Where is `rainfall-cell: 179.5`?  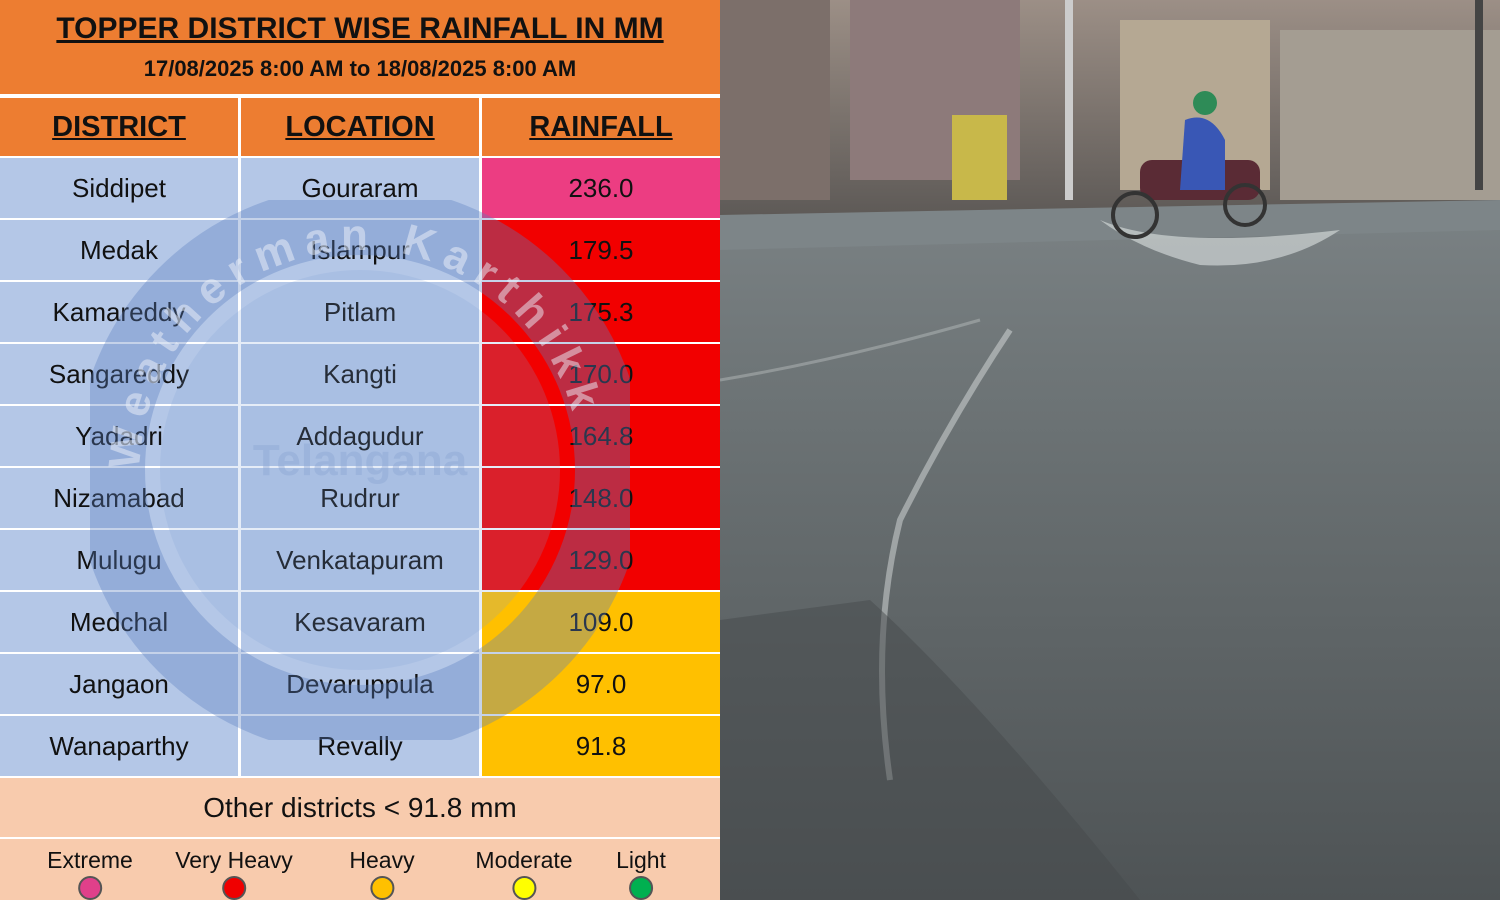 rainfall-cell: 179.5 is located at coordinates (601, 250).